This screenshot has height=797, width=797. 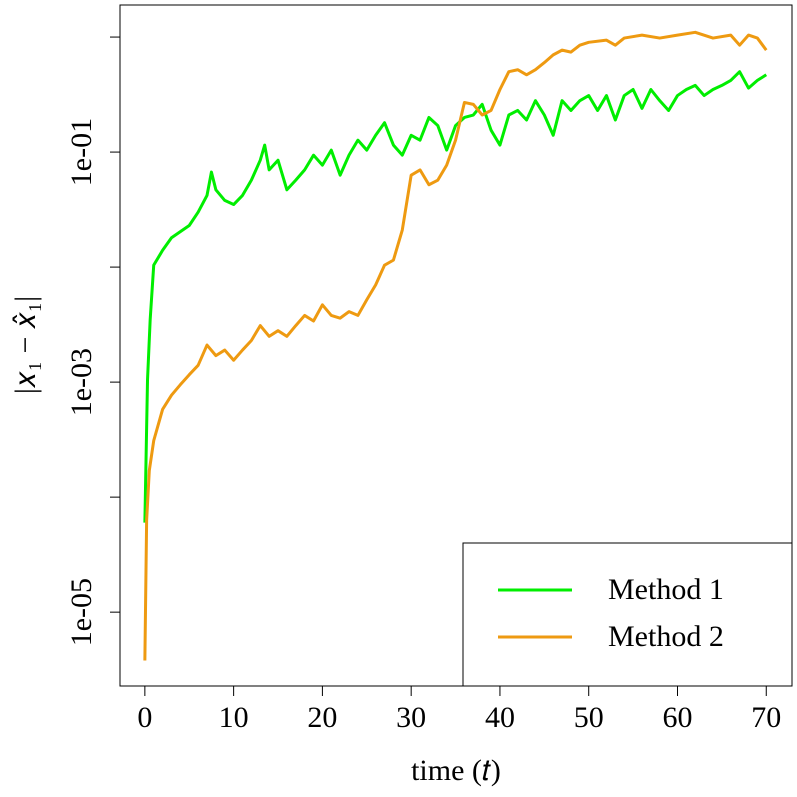 I want to click on x-tick-label: 0, so click(x=144, y=717).